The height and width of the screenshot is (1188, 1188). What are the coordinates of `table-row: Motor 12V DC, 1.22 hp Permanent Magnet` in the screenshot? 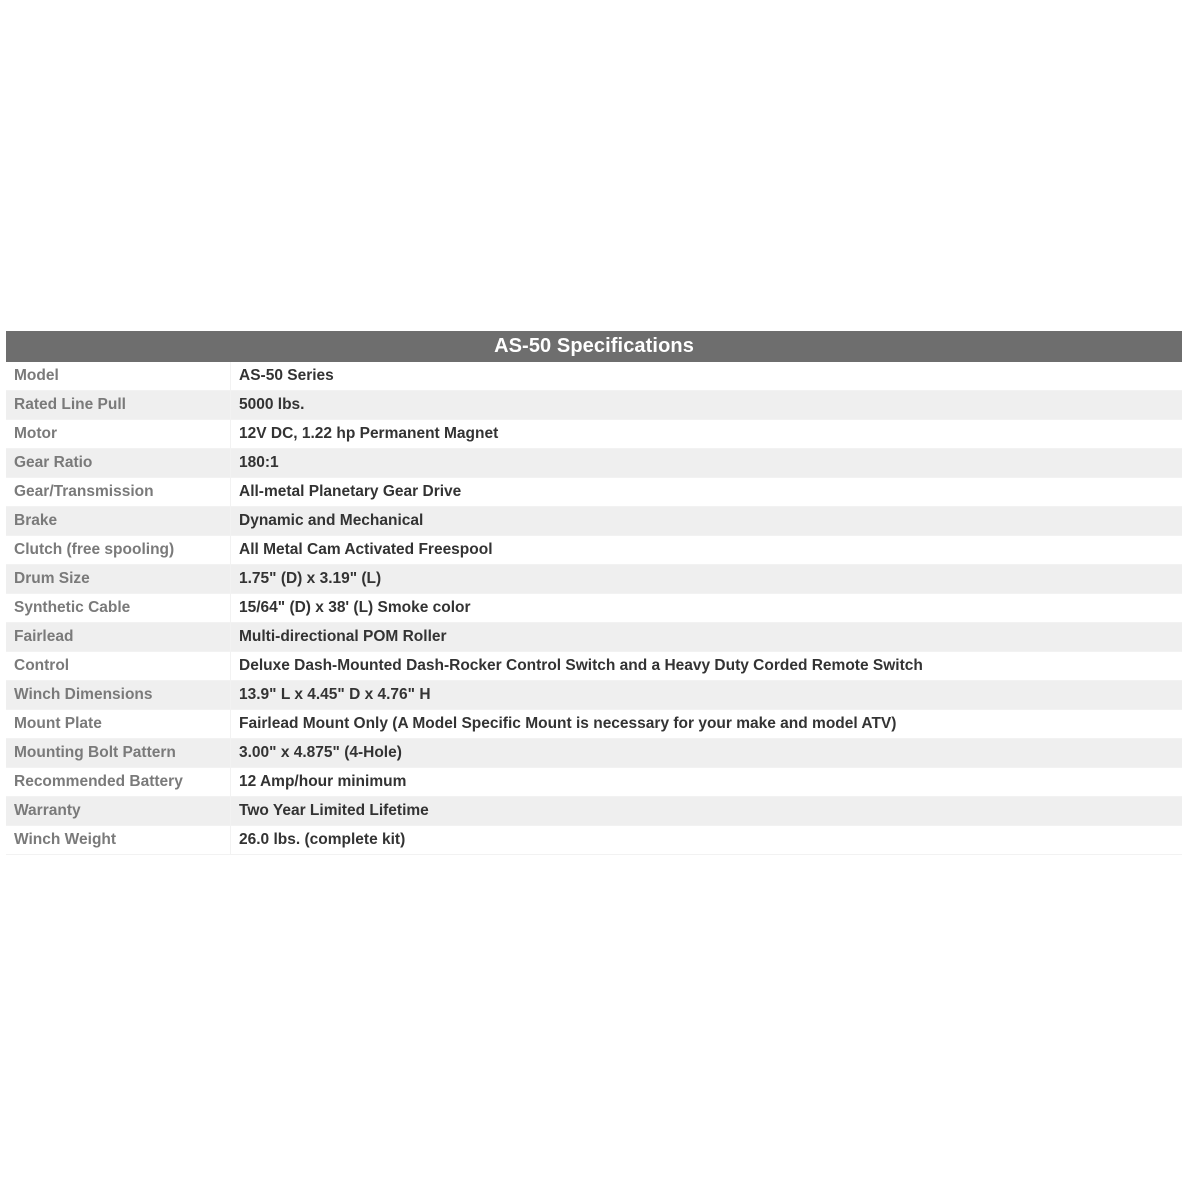 It's located at (594, 434).